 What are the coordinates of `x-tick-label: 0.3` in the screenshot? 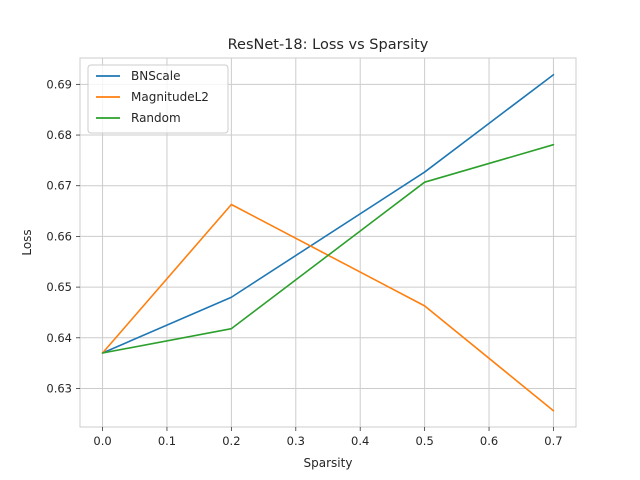 It's located at (296, 441).